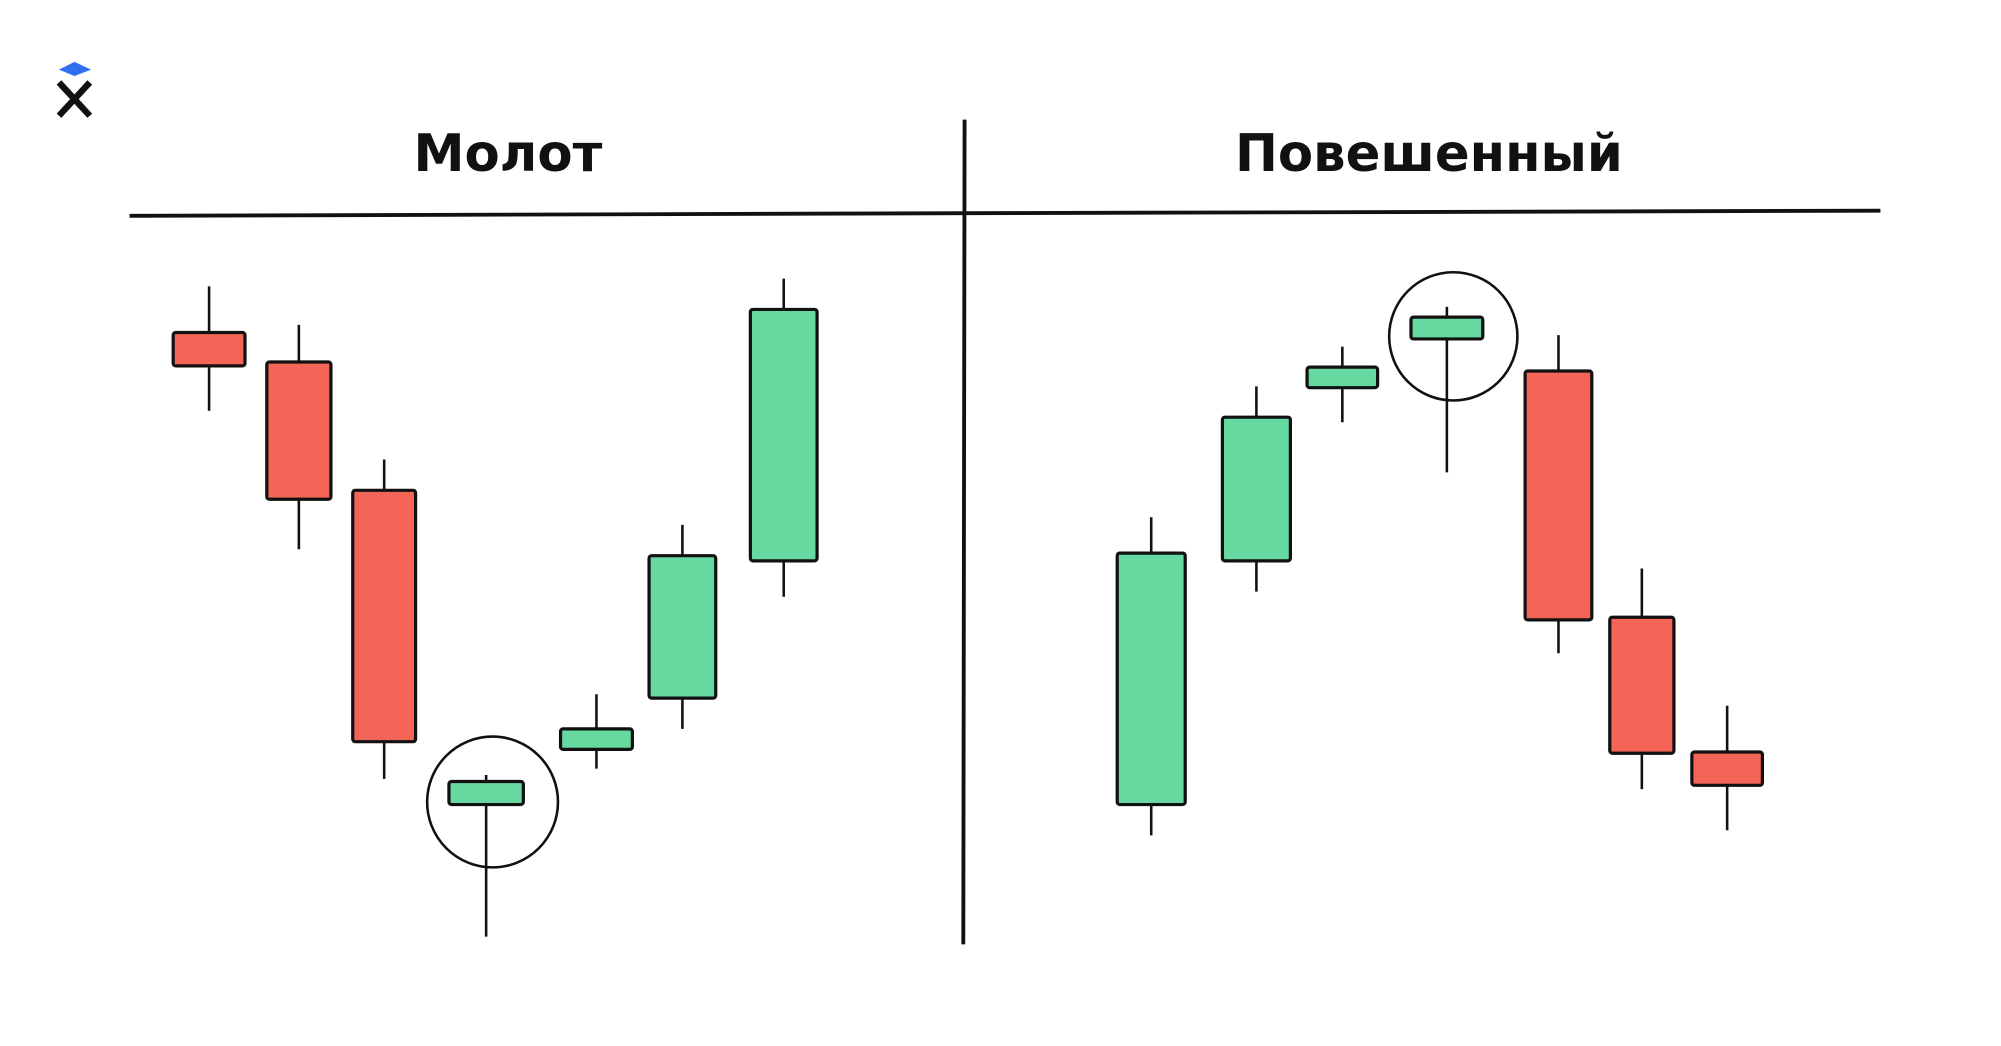  I want to click on panel-title: Молот, so click(508, 154).